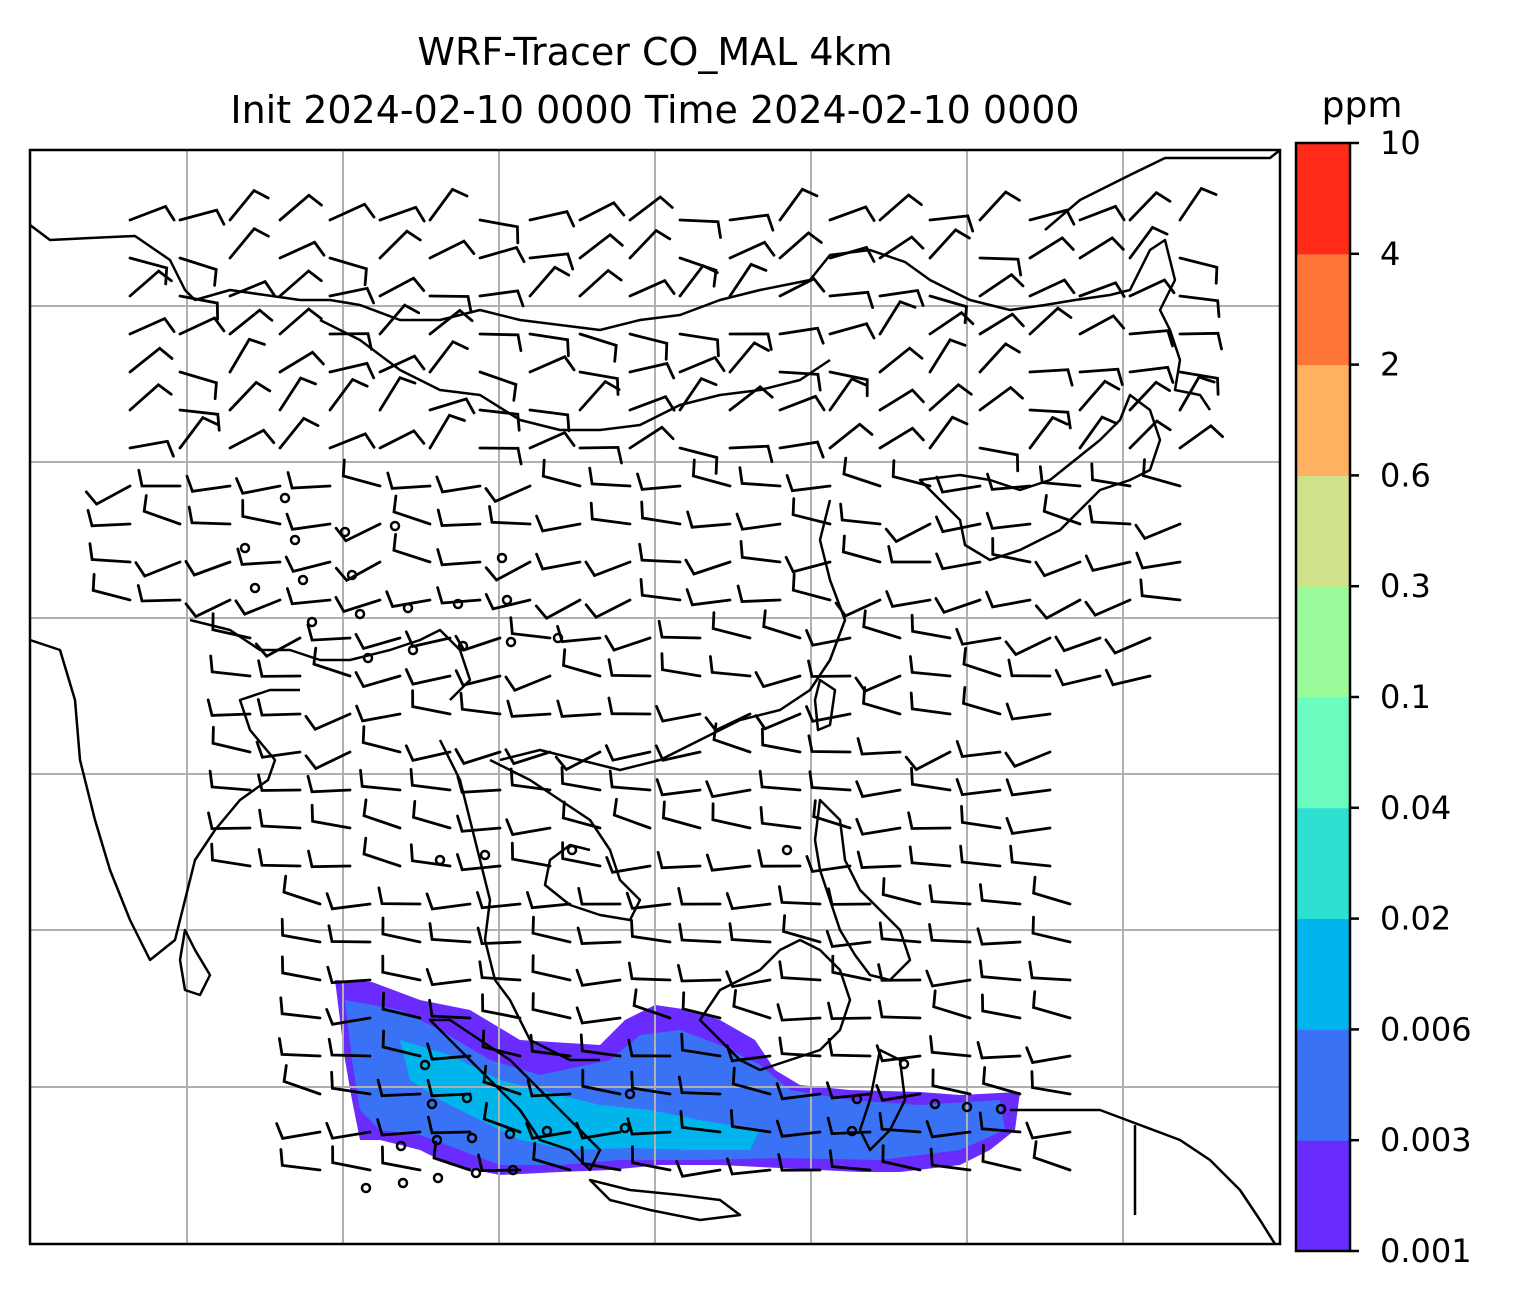  Describe the element at coordinates (1143, 1176) in the screenshot. I see `new-guinea` at that location.